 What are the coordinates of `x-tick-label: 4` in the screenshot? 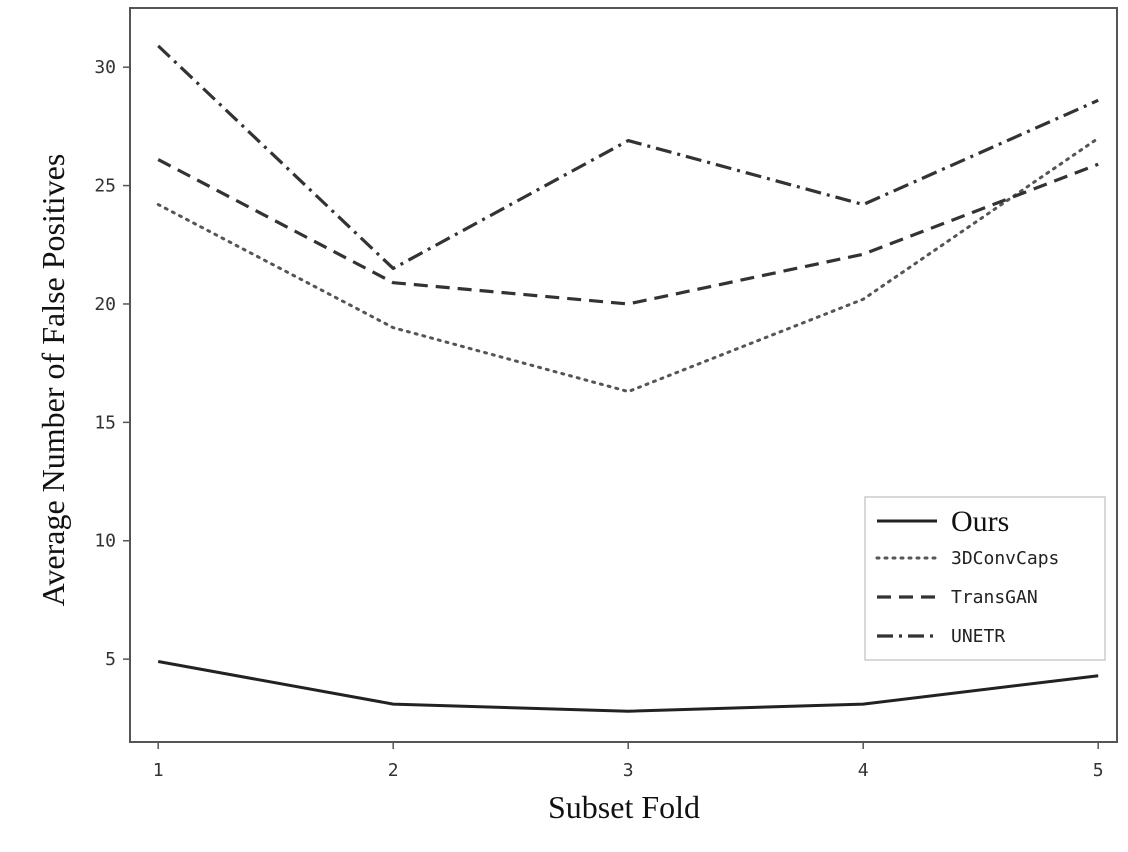 It's located at (863, 770).